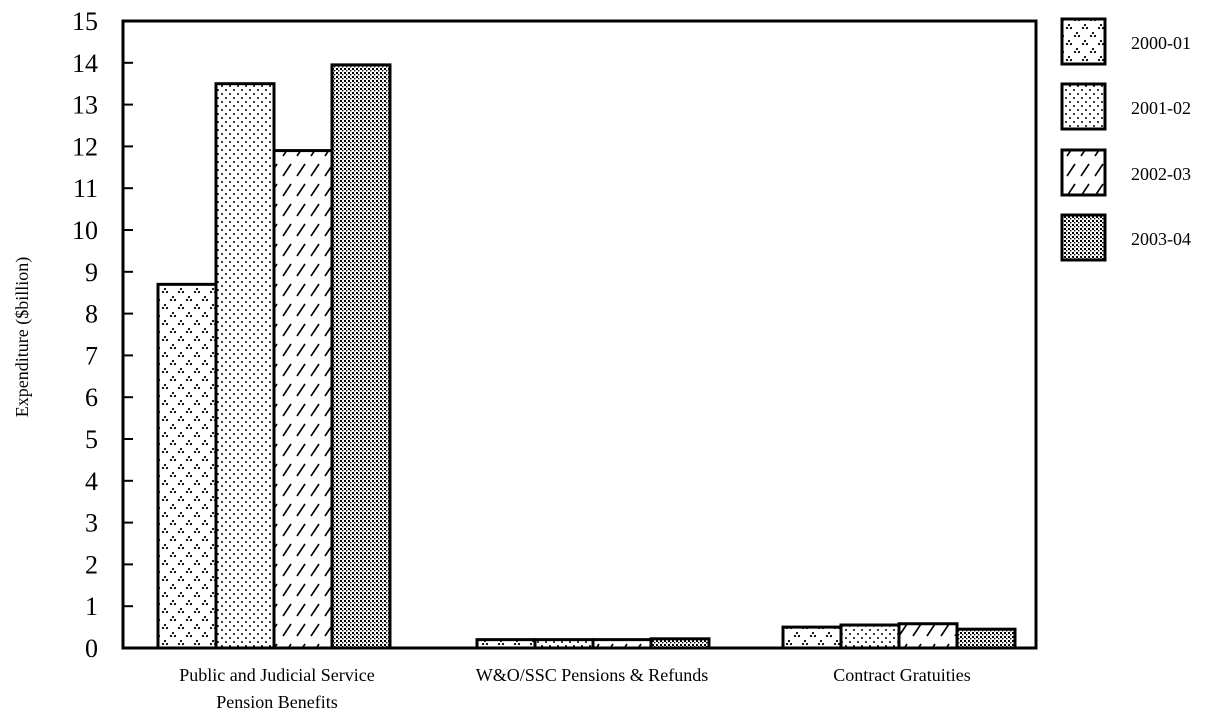  Describe the element at coordinates (901, 675) in the screenshot. I see `x-category-label: Contract Gratuities` at that location.